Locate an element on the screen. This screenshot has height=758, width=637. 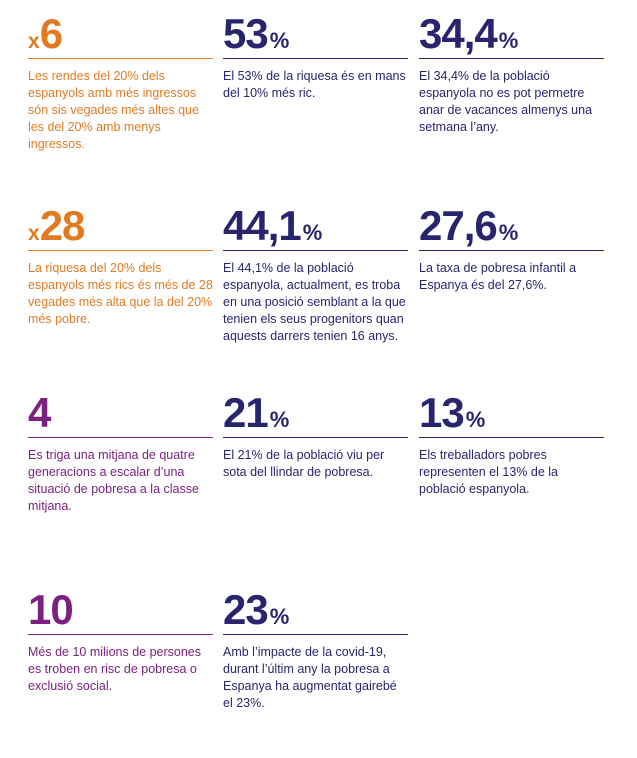
stat-value: 10 is located at coordinates (51, 609).